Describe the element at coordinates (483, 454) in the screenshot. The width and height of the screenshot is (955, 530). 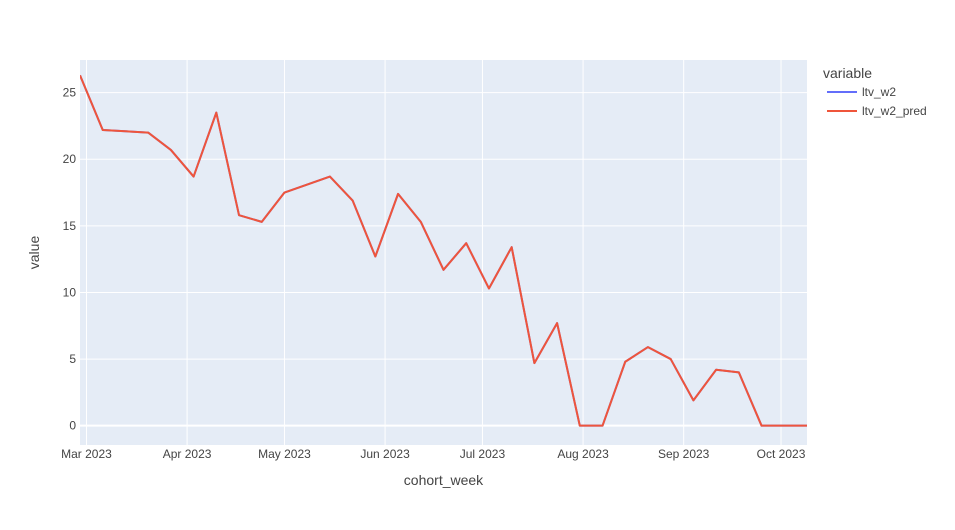
I see `x-tick-label: Jul 2023` at that location.